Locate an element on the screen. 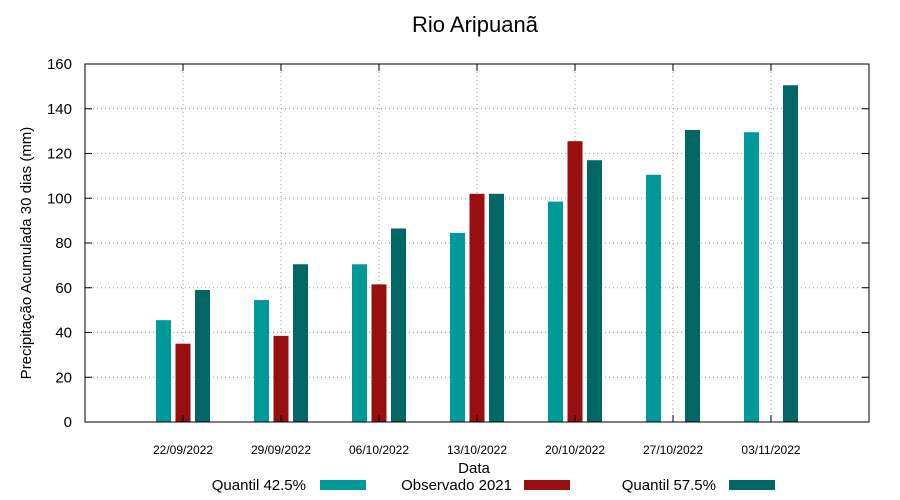  legend: Quantil 42.5% Observado 2021 Quantil 57.5% is located at coordinates (493, 485).